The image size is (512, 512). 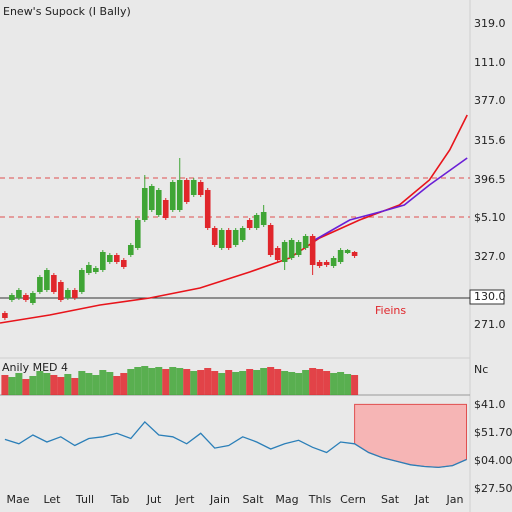 What do you see at coordinates (490, 62) in the screenshot?
I see `y-tick-label: 111.0` at bounding box center [490, 62].